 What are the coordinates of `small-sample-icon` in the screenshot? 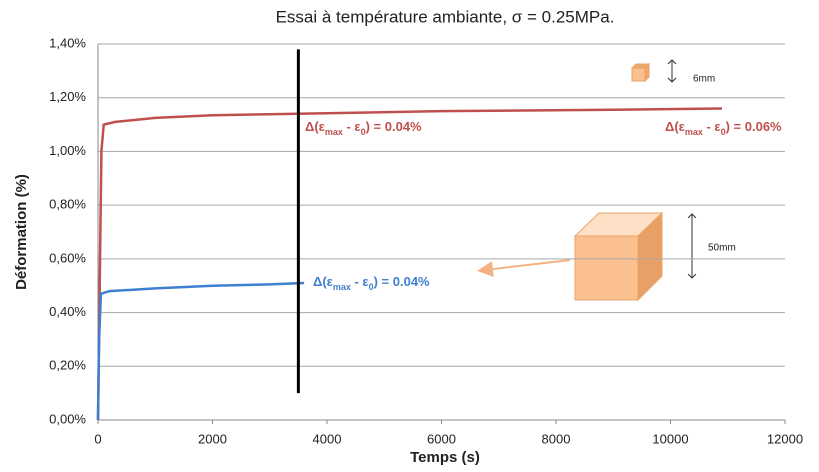 It's located at (653, 71).